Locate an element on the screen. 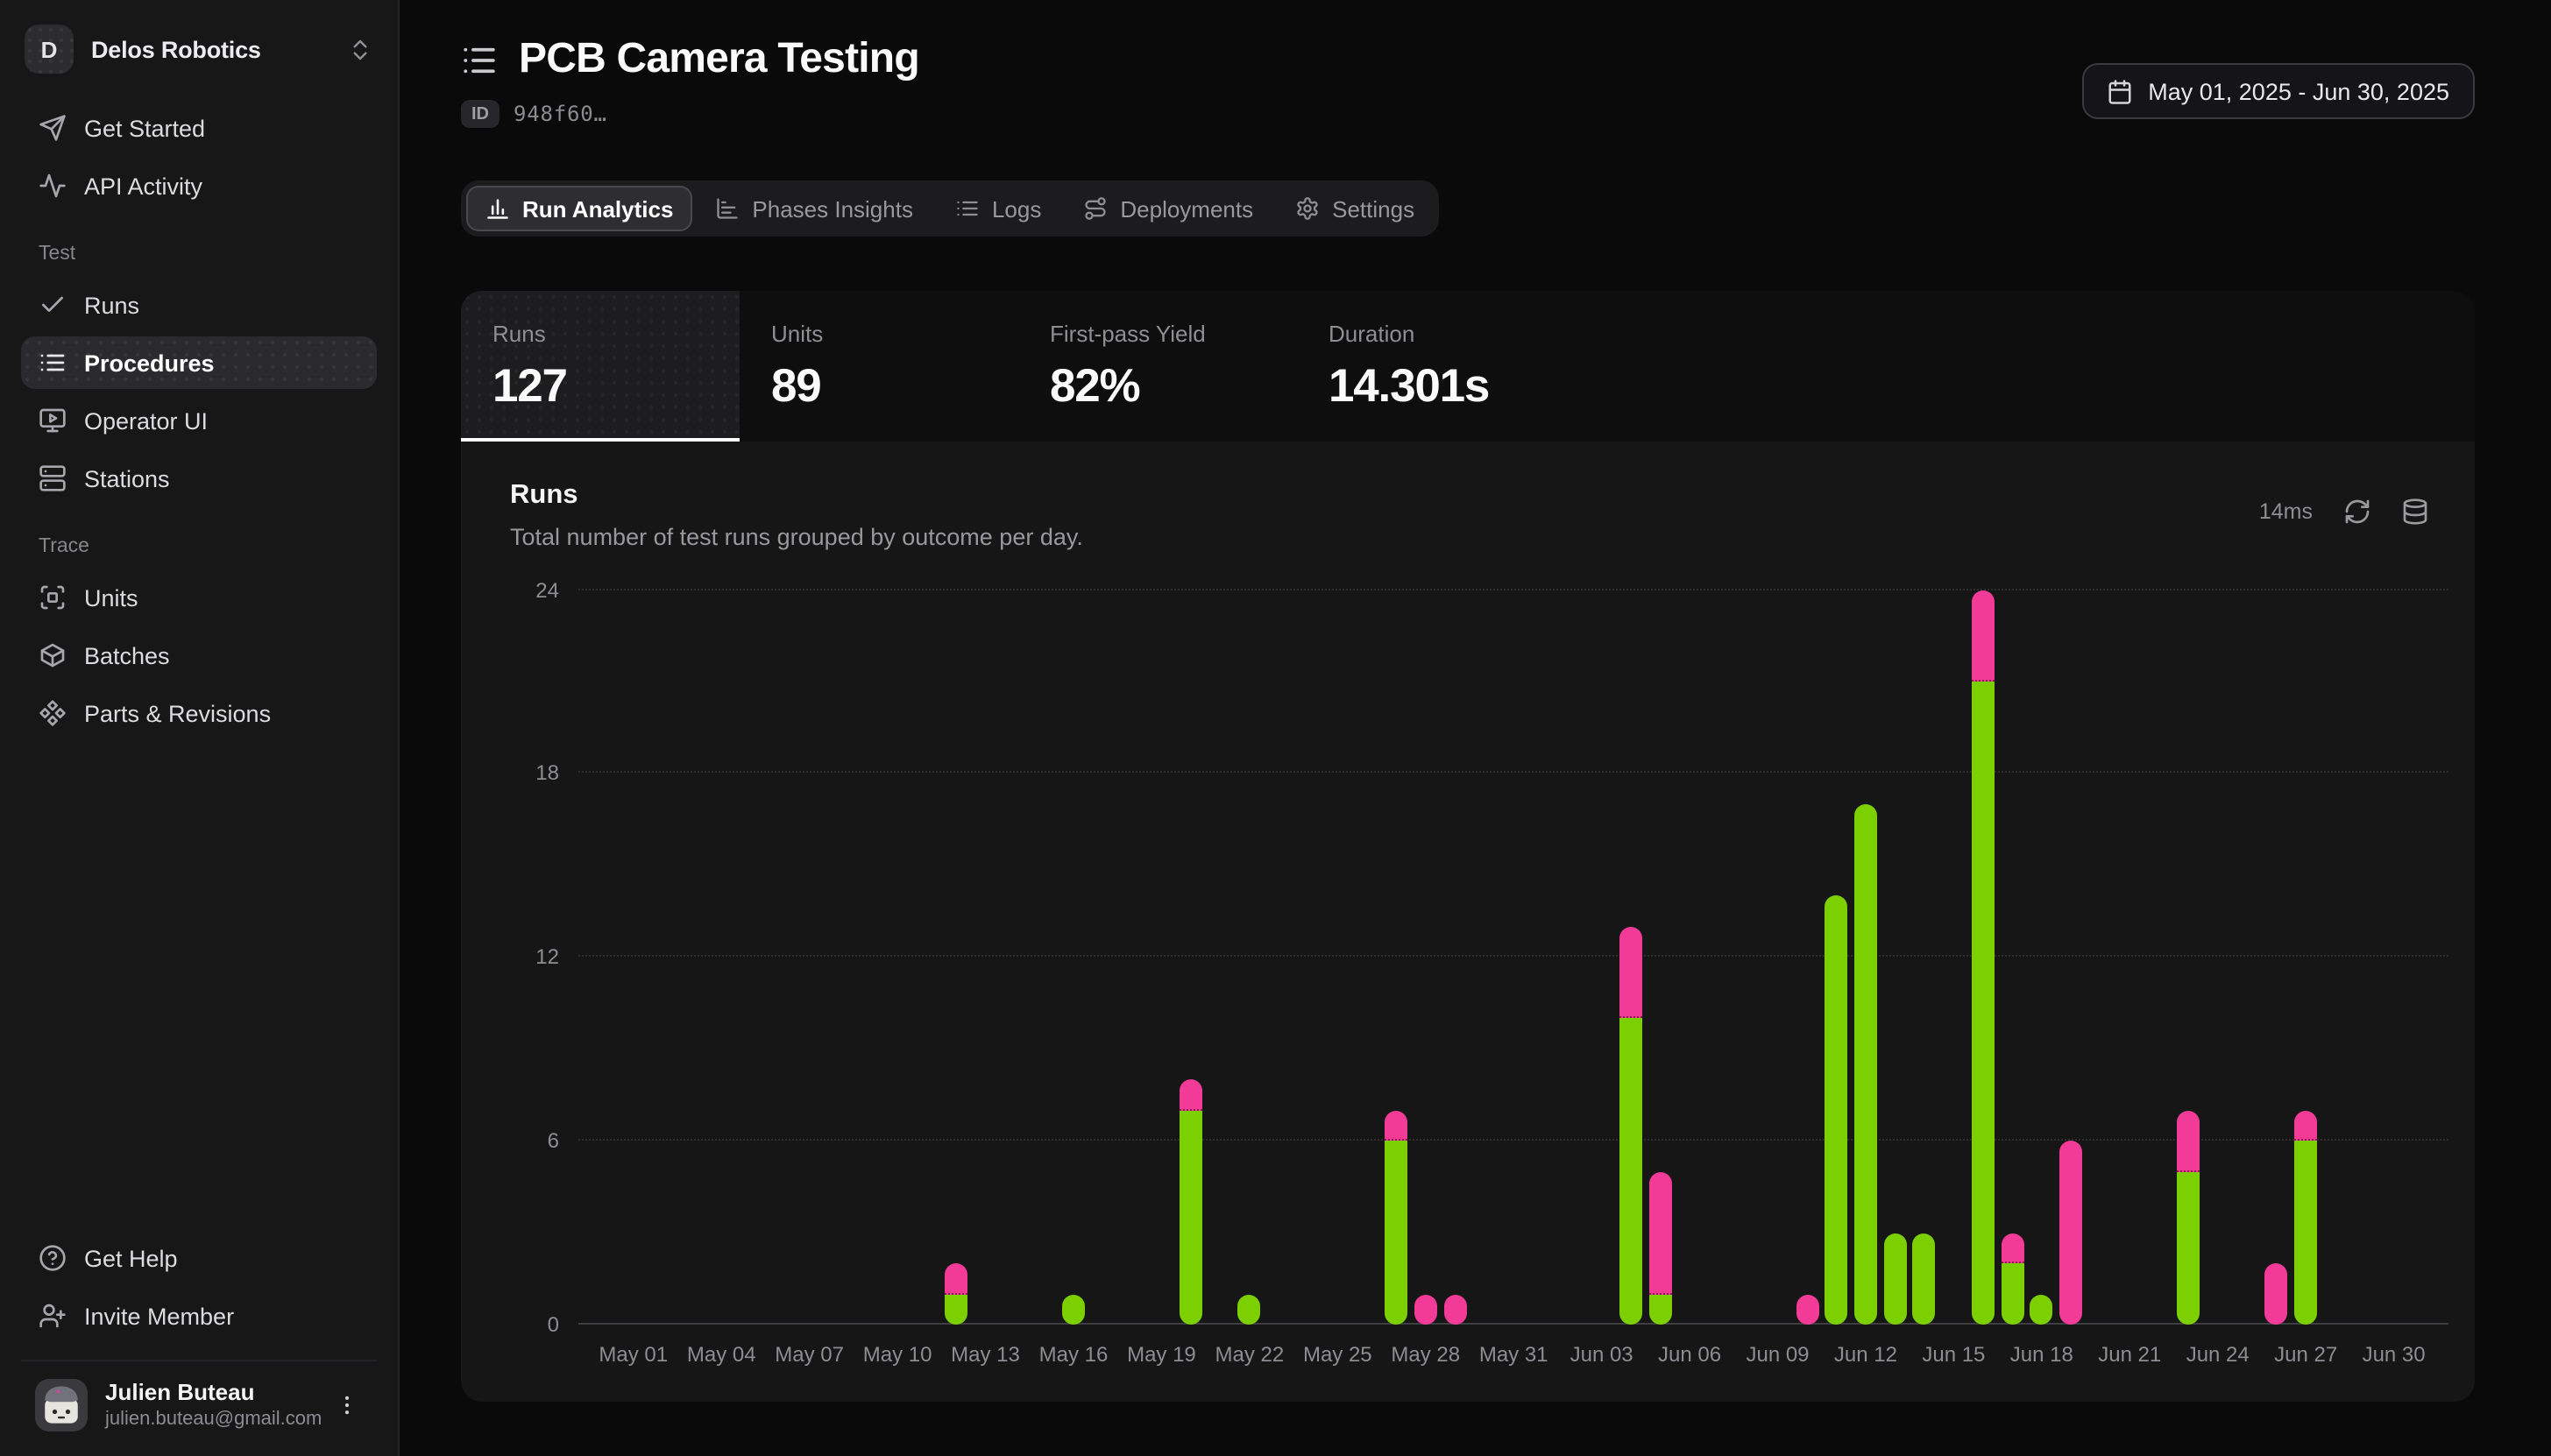 This screenshot has width=2551, height=1456. y-axis-tick: 24 is located at coordinates (547, 589).